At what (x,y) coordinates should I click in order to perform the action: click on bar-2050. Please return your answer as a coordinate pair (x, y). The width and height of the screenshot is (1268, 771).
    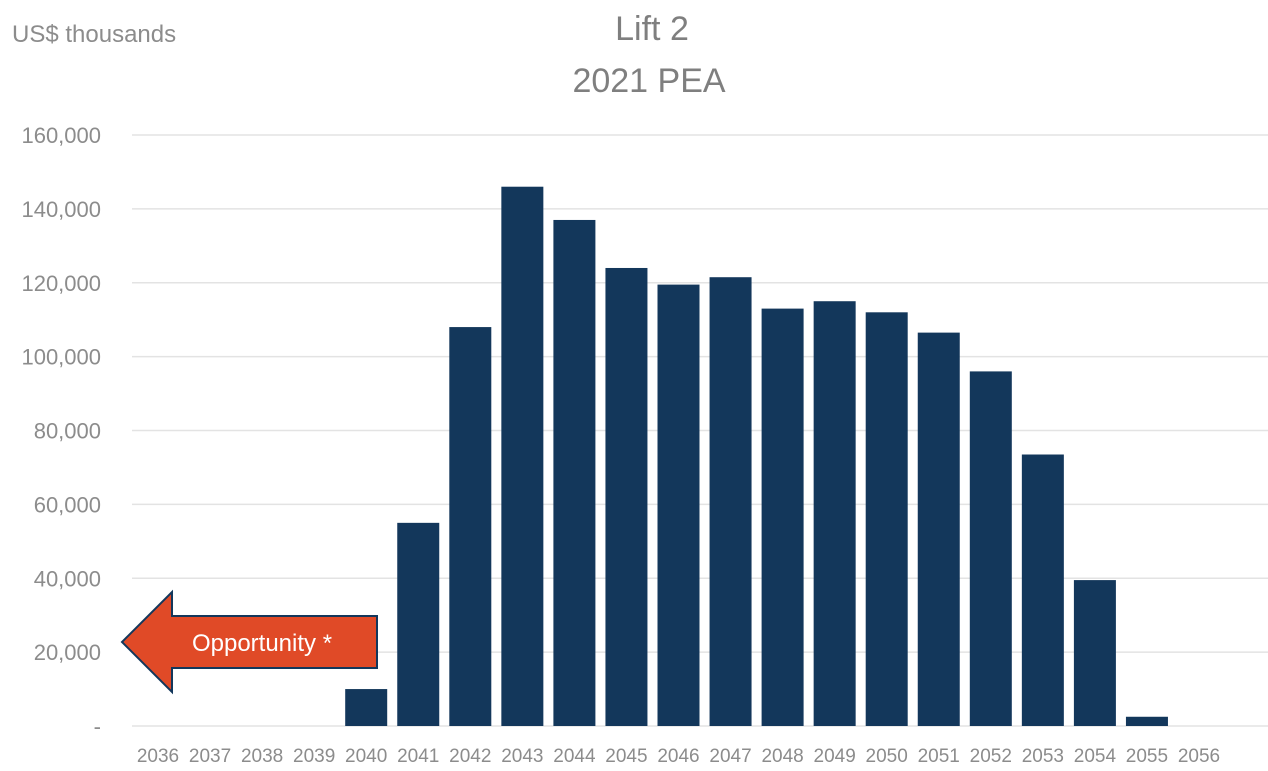
    Looking at the image, I should click on (886, 519).